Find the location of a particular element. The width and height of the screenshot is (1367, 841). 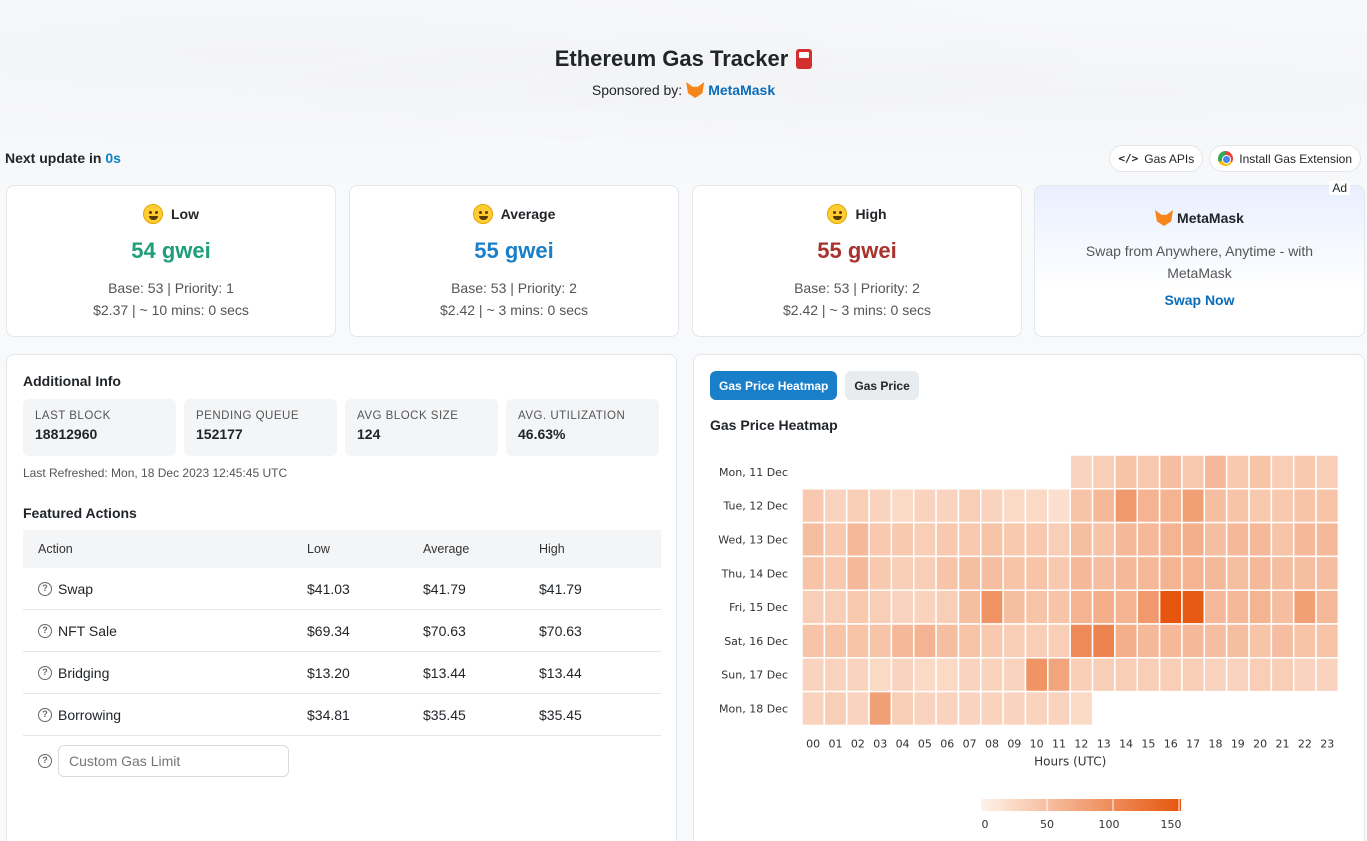

swap-now-link: Swap Now is located at coordinates (1199, 300).